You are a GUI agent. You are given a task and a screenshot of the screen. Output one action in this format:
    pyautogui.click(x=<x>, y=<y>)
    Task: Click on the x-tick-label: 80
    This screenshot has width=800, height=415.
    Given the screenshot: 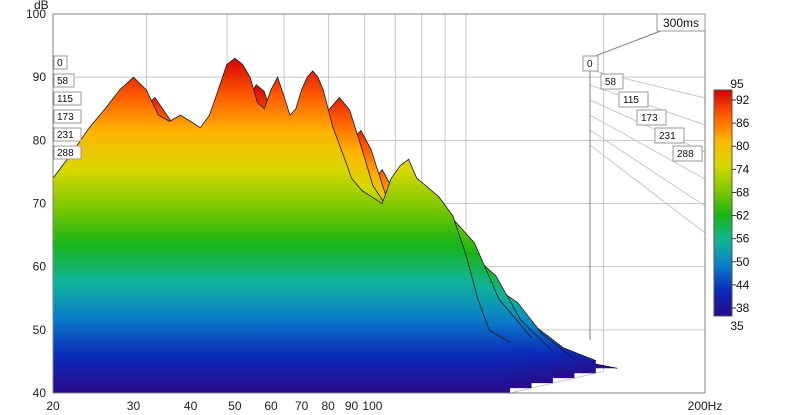 What is the action you would take?
    pyautogui.click(x=328, y=406)
    